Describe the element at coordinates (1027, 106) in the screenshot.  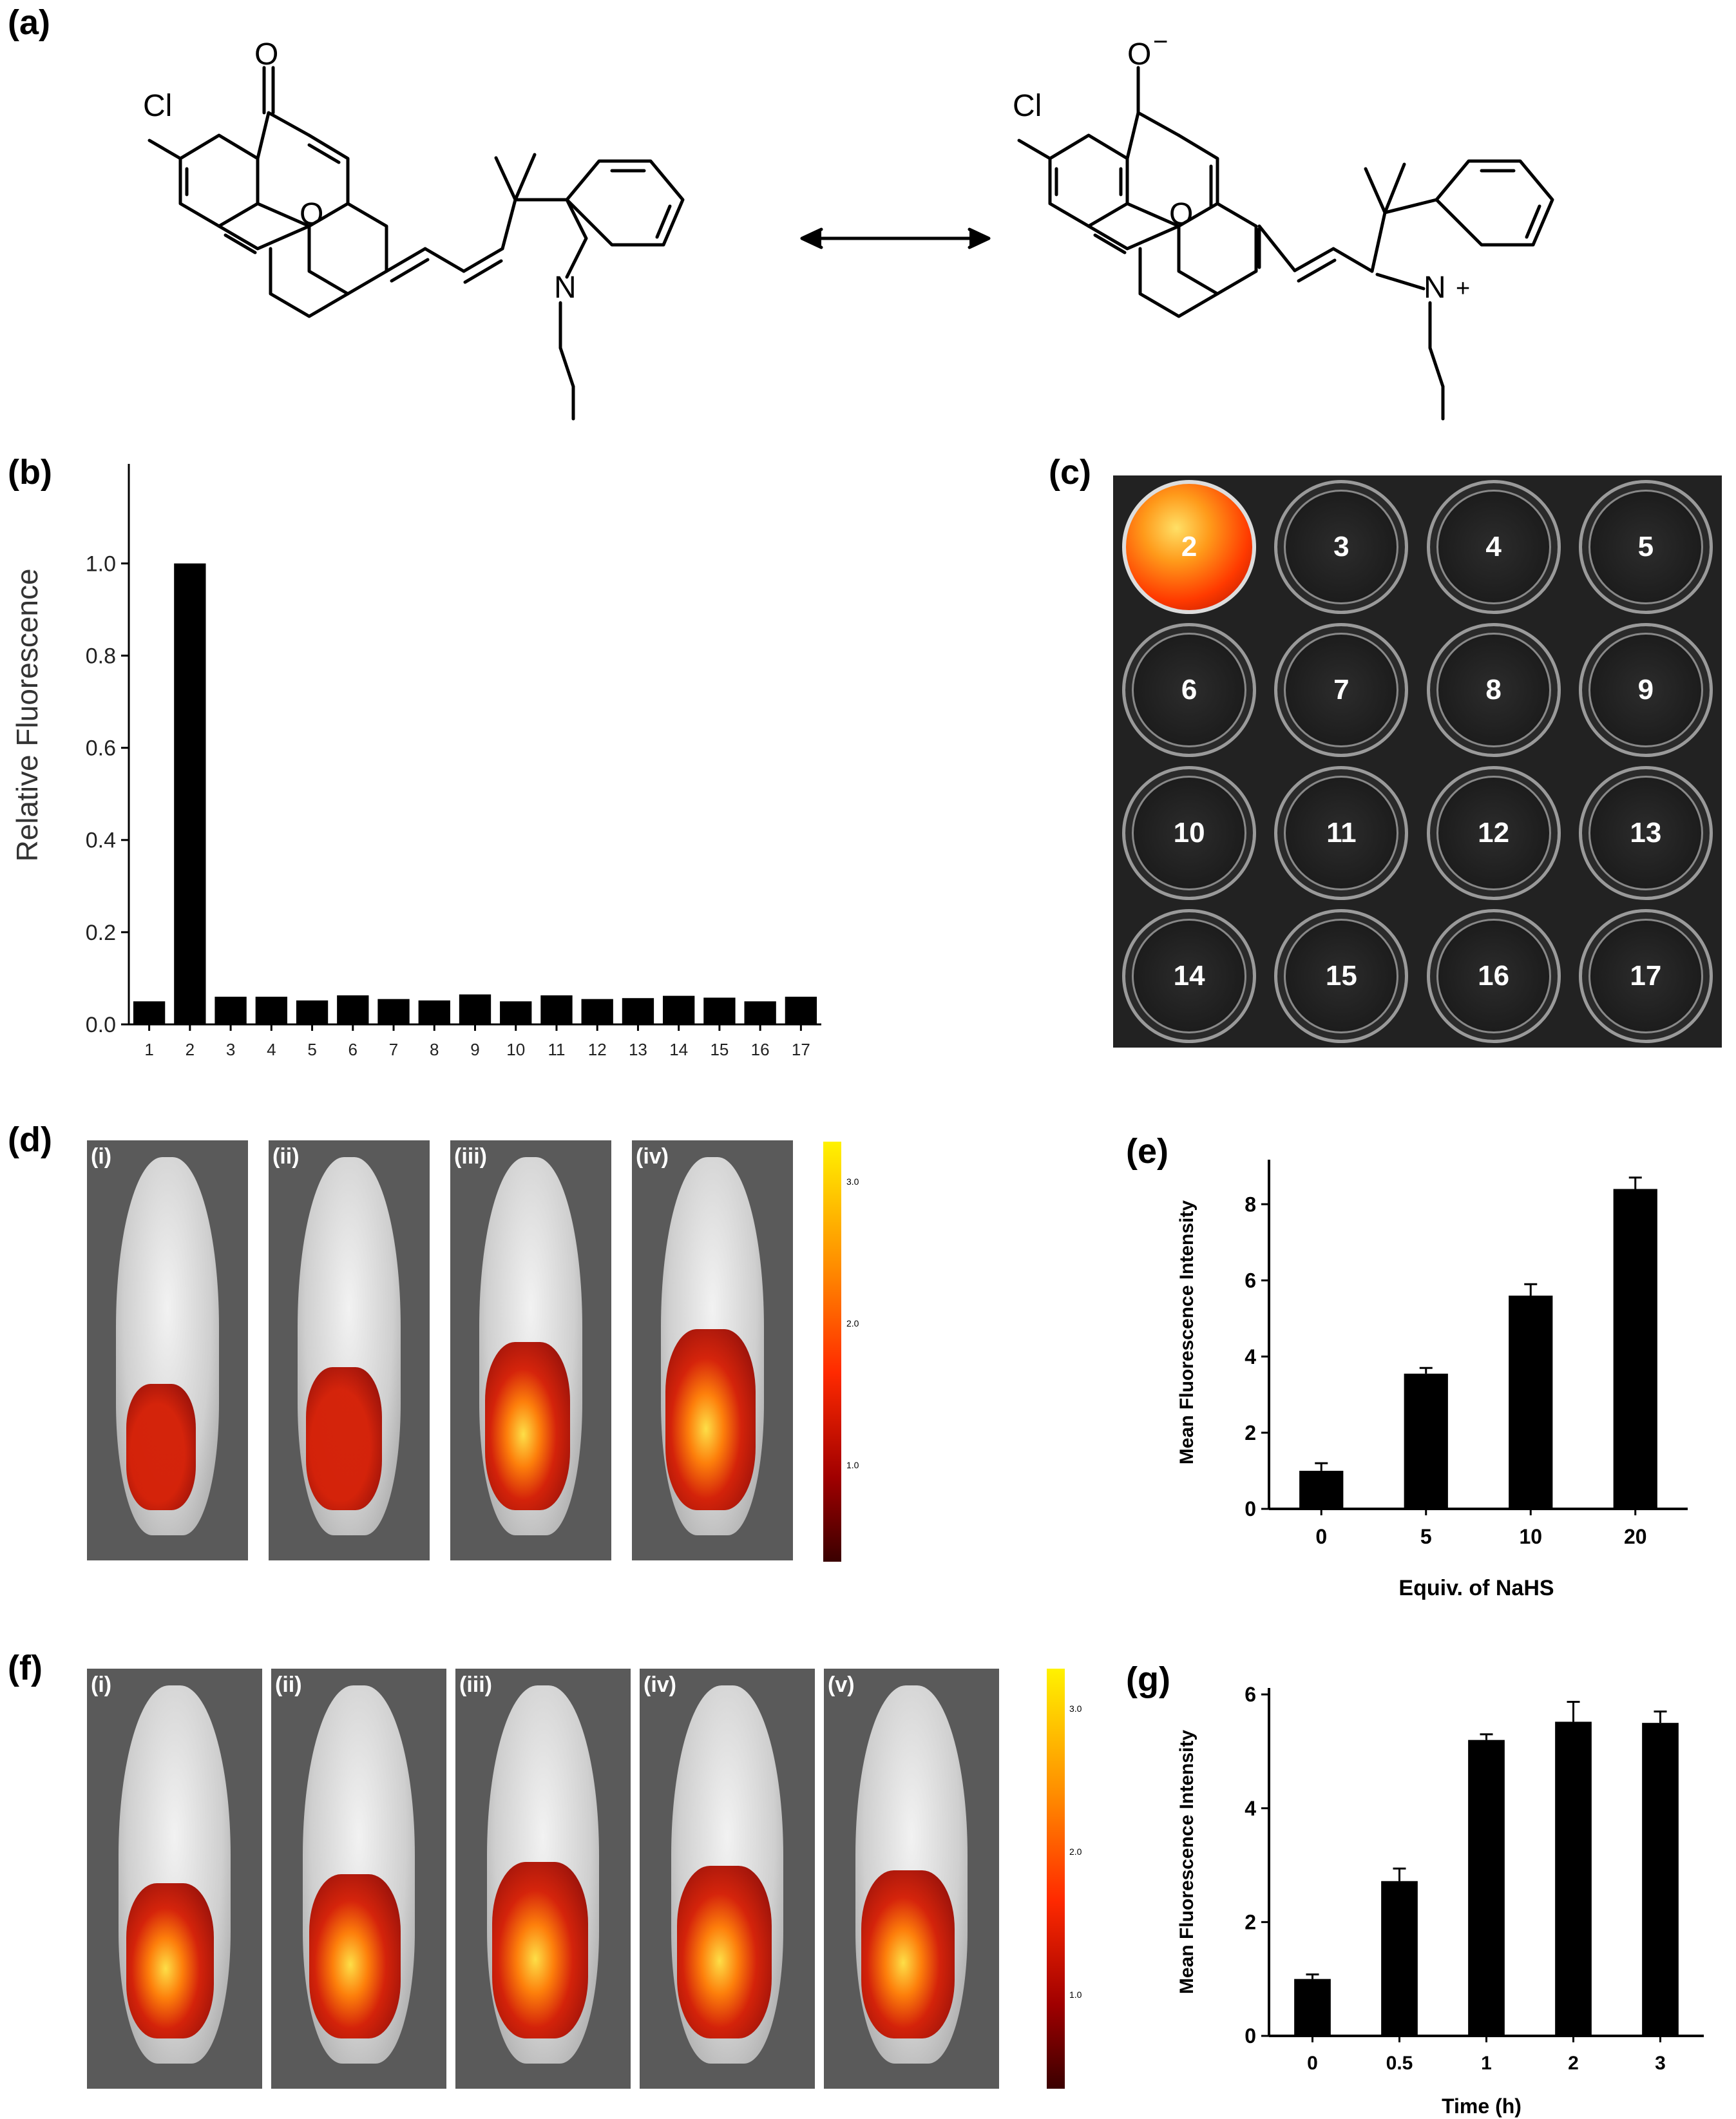
I see `right-cl: Cl` at that location.